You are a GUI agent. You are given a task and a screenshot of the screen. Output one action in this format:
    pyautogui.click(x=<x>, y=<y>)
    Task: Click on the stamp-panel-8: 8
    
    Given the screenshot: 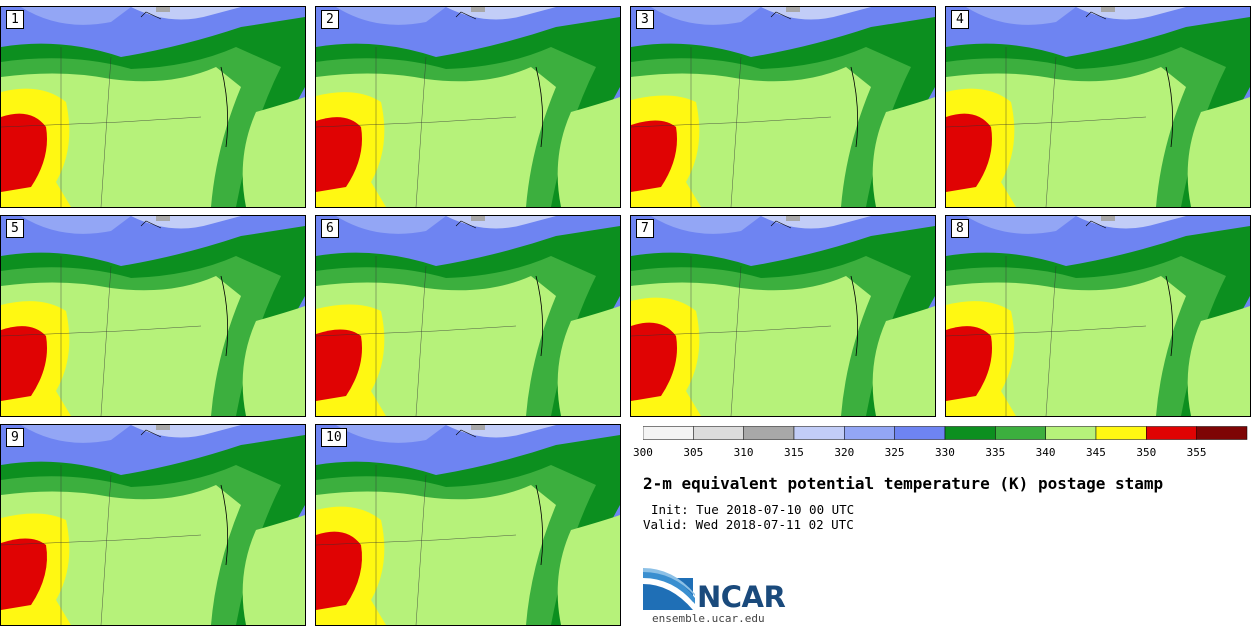 What is the action you would take?
    pyautogui.click(x=1098, y=316)
    